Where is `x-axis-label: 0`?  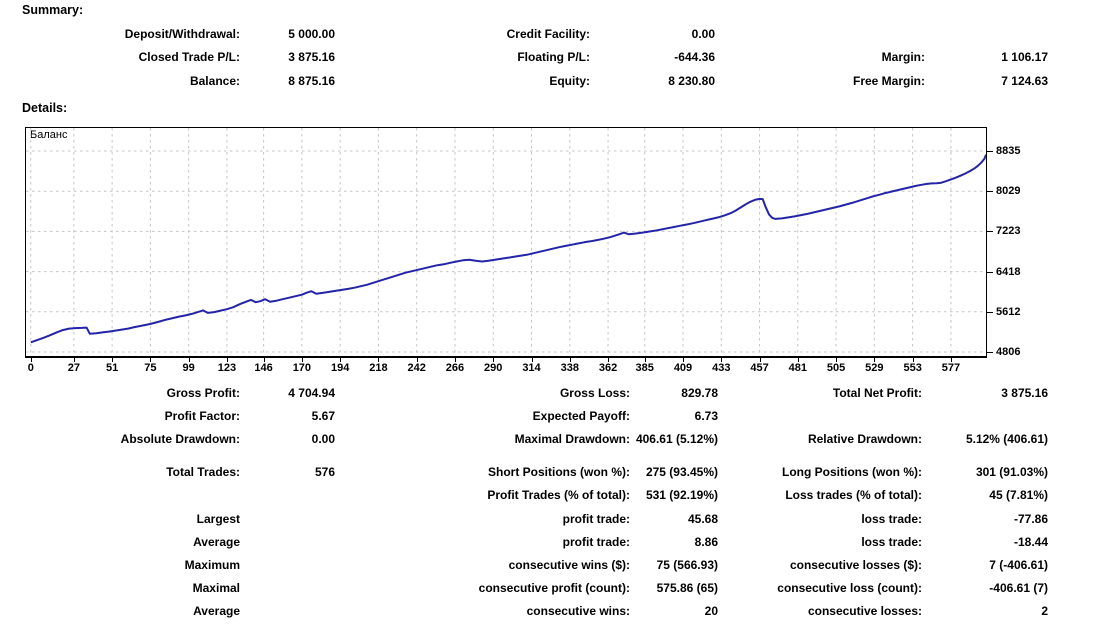 x-axis-label: 0 is located at coordinates (30, 368).